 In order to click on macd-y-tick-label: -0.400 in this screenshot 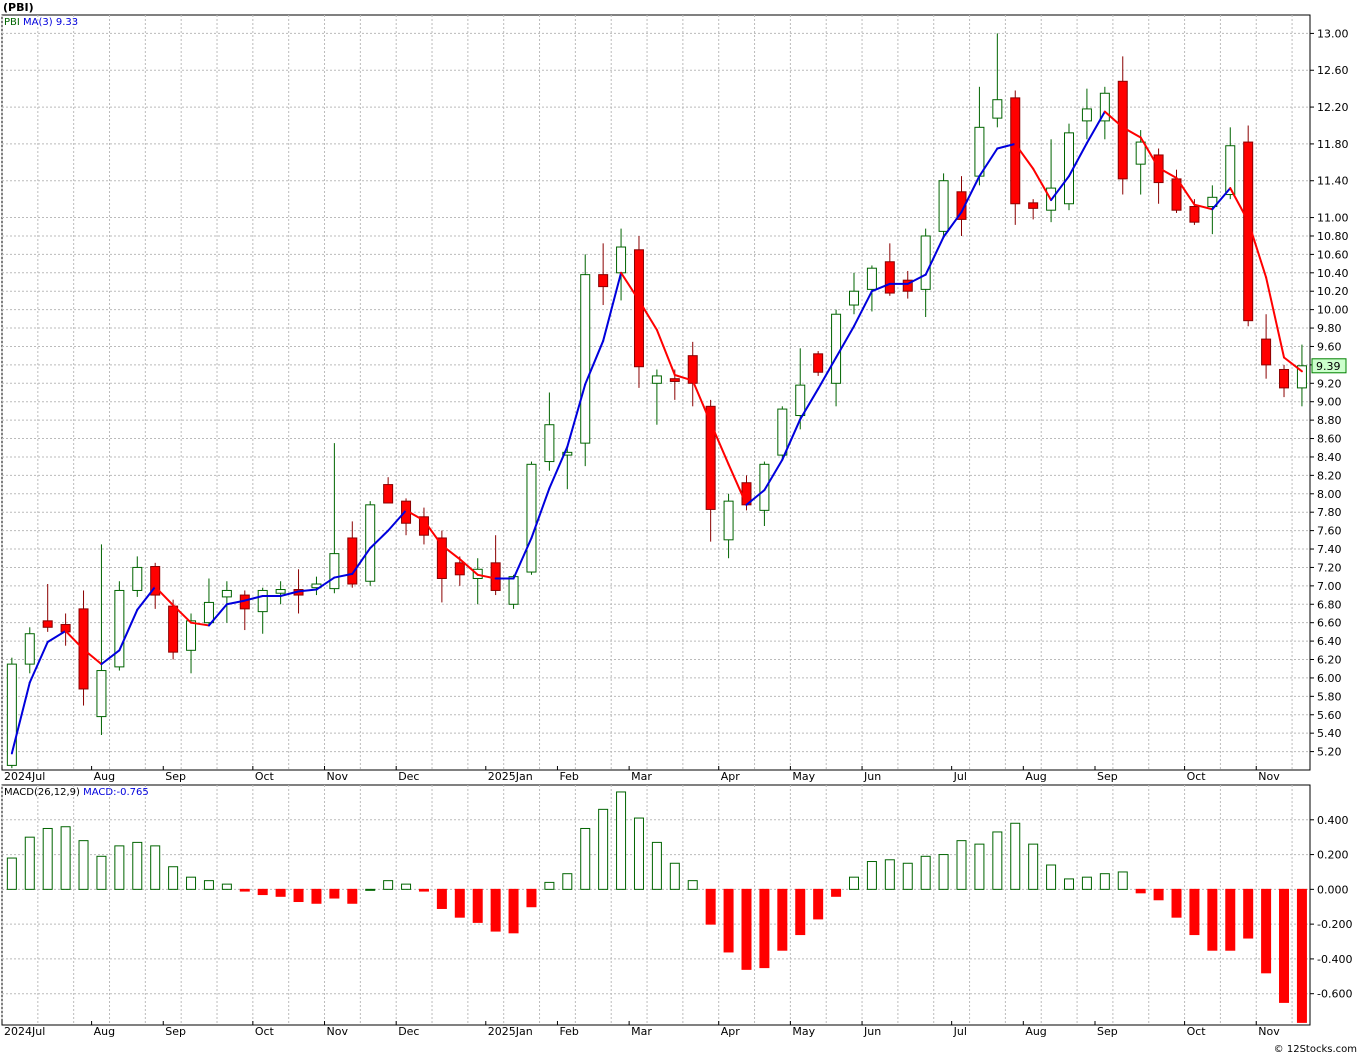, I will do `click(1334, 959)`.